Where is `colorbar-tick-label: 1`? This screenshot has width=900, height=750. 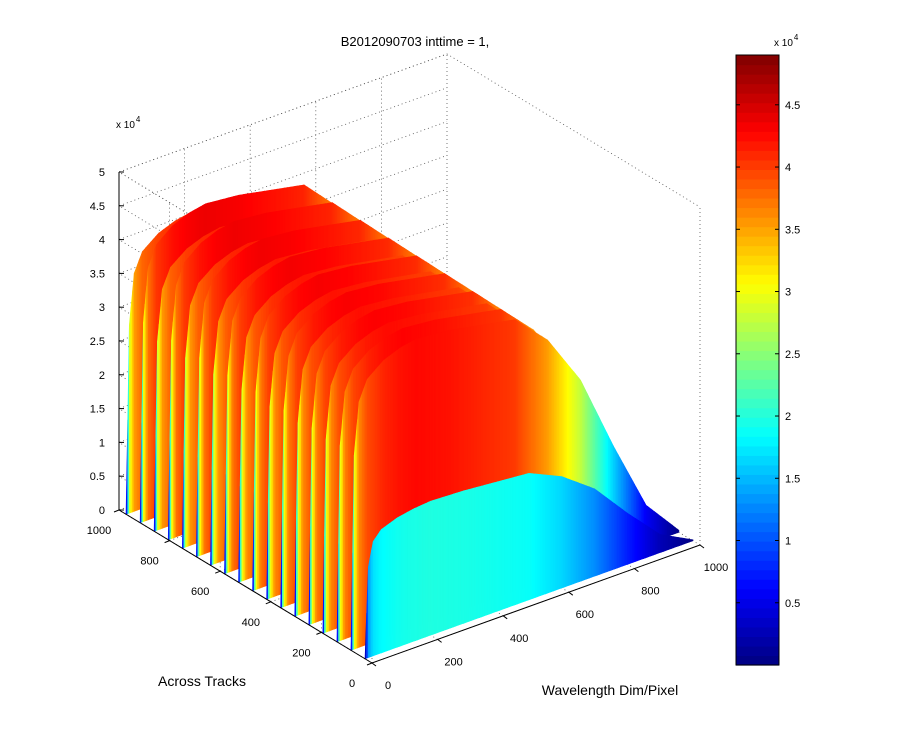 colorbar-tick-label: 1 is located at coordinates (788, 542).